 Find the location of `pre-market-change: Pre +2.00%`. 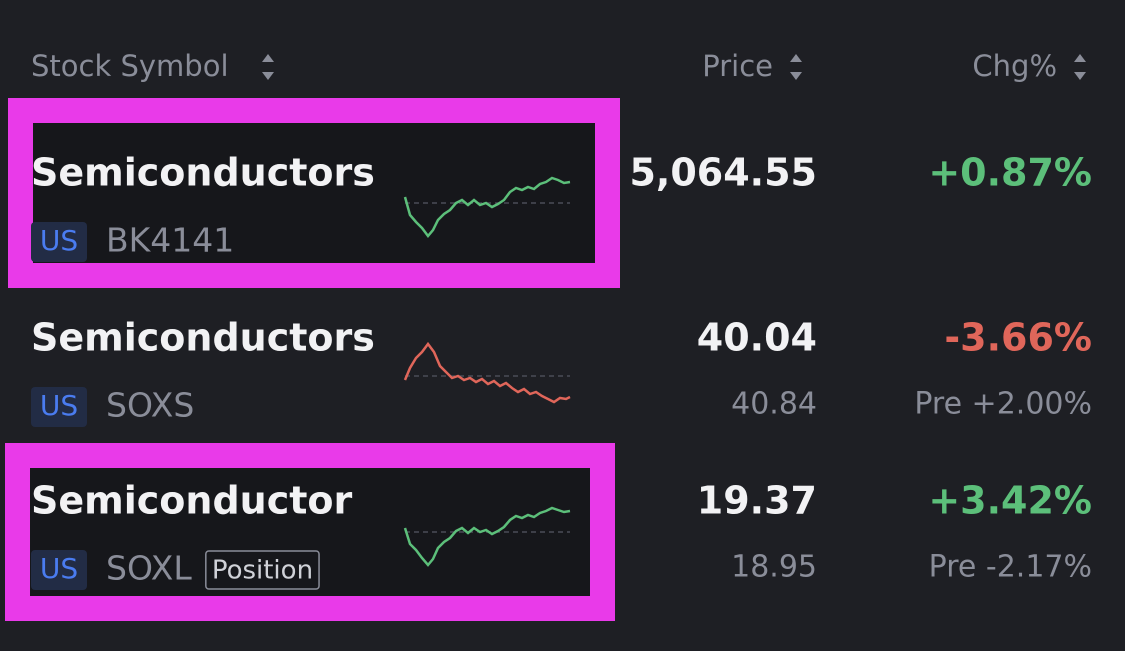

pre-market-change: Pre +2.00% is located at coordinates (1003, 404).